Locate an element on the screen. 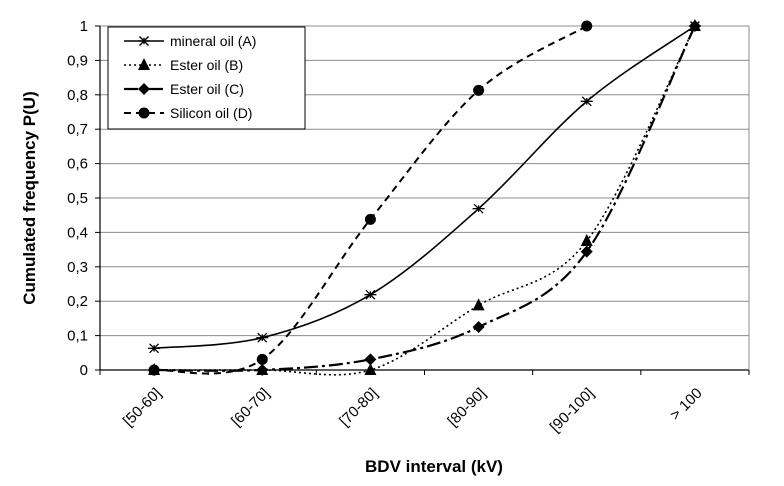  y-tick-label: 0,3 is located at coordinates (77, 267).